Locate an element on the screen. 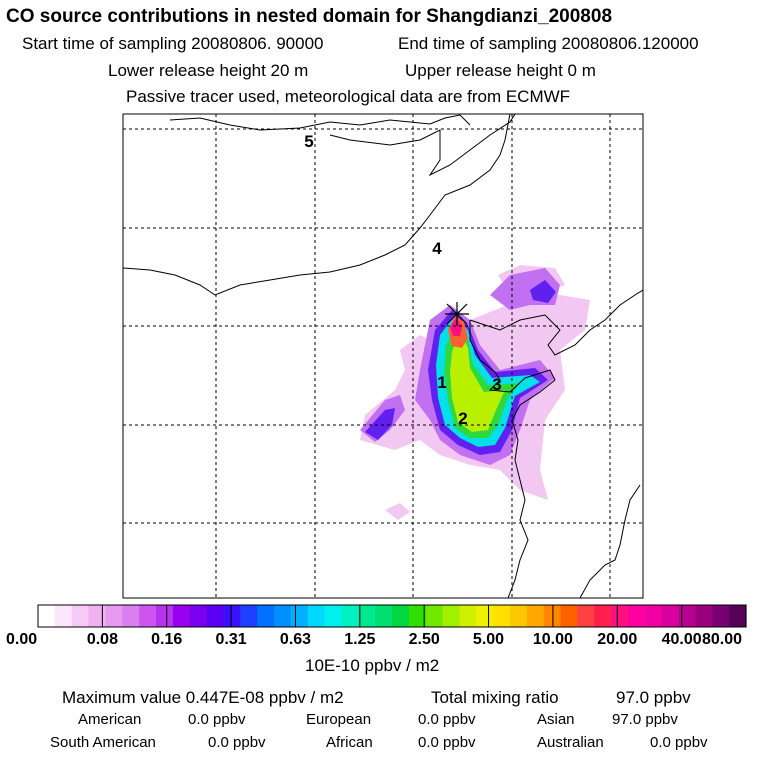 The image size is (768, 768). colorbar-tick-label: 0.63 is located at coordinates (295, 639).